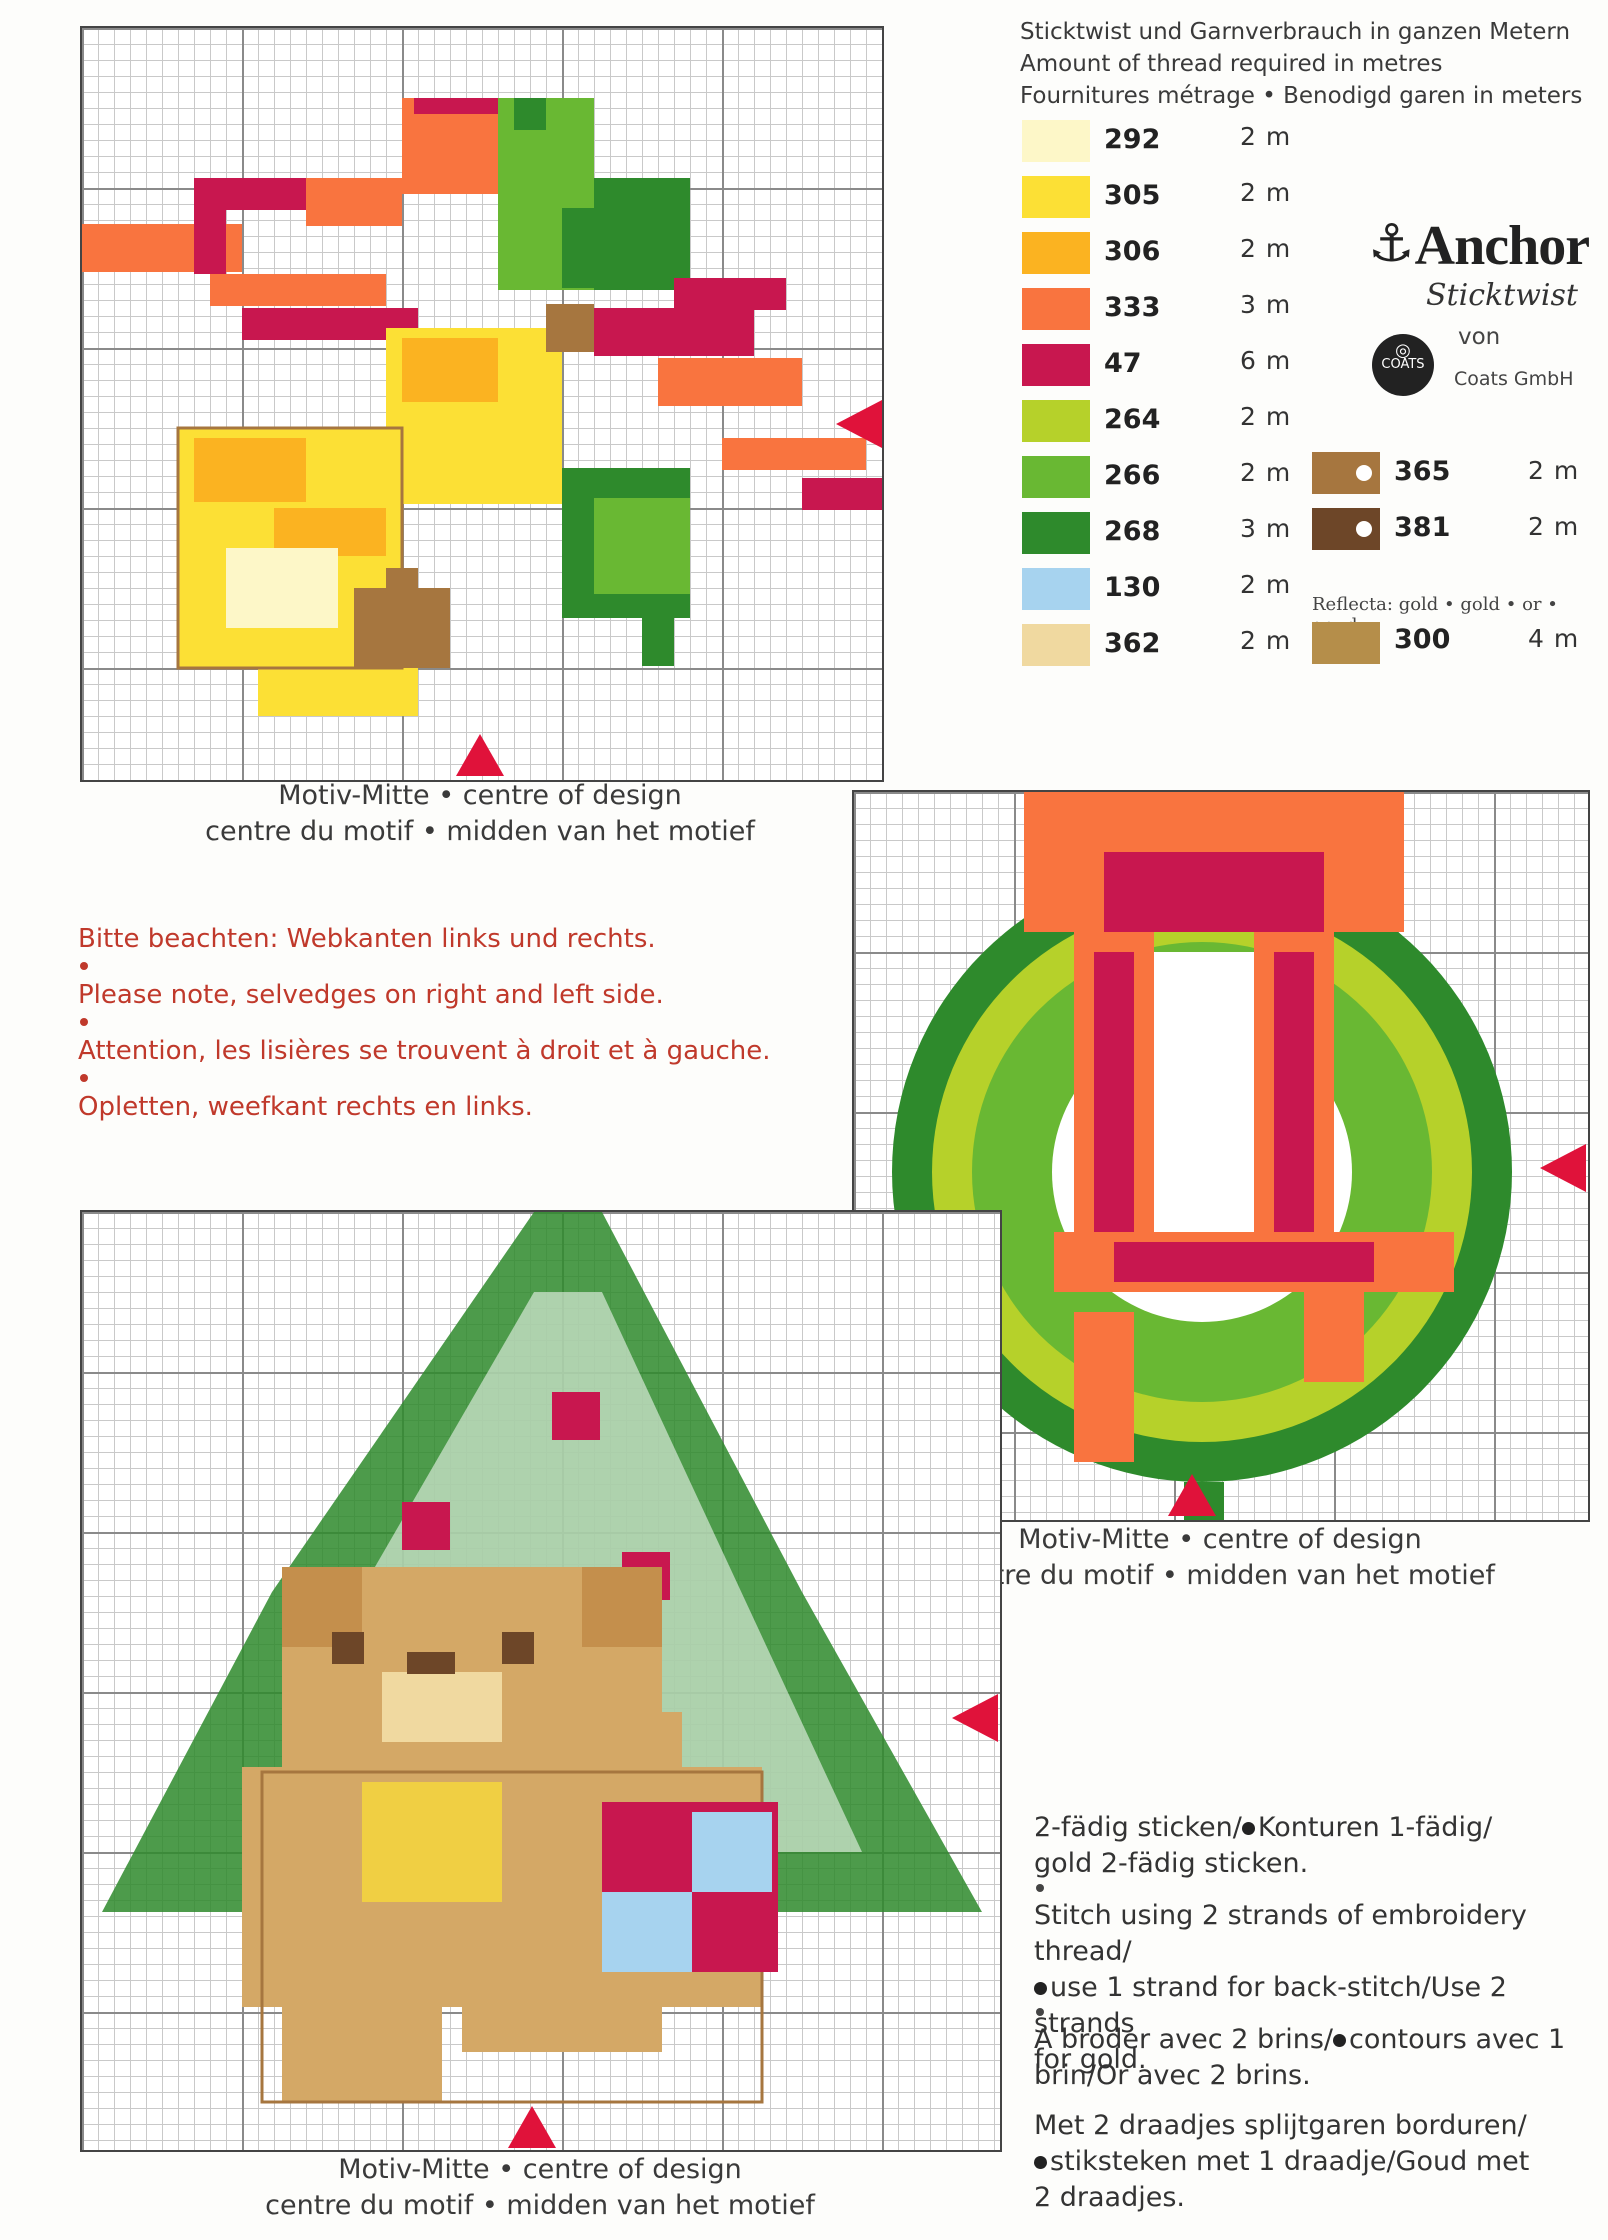 This screenshot has height=2240, width=1608. I want to click on wreath-chart, so click(1221, 1156).